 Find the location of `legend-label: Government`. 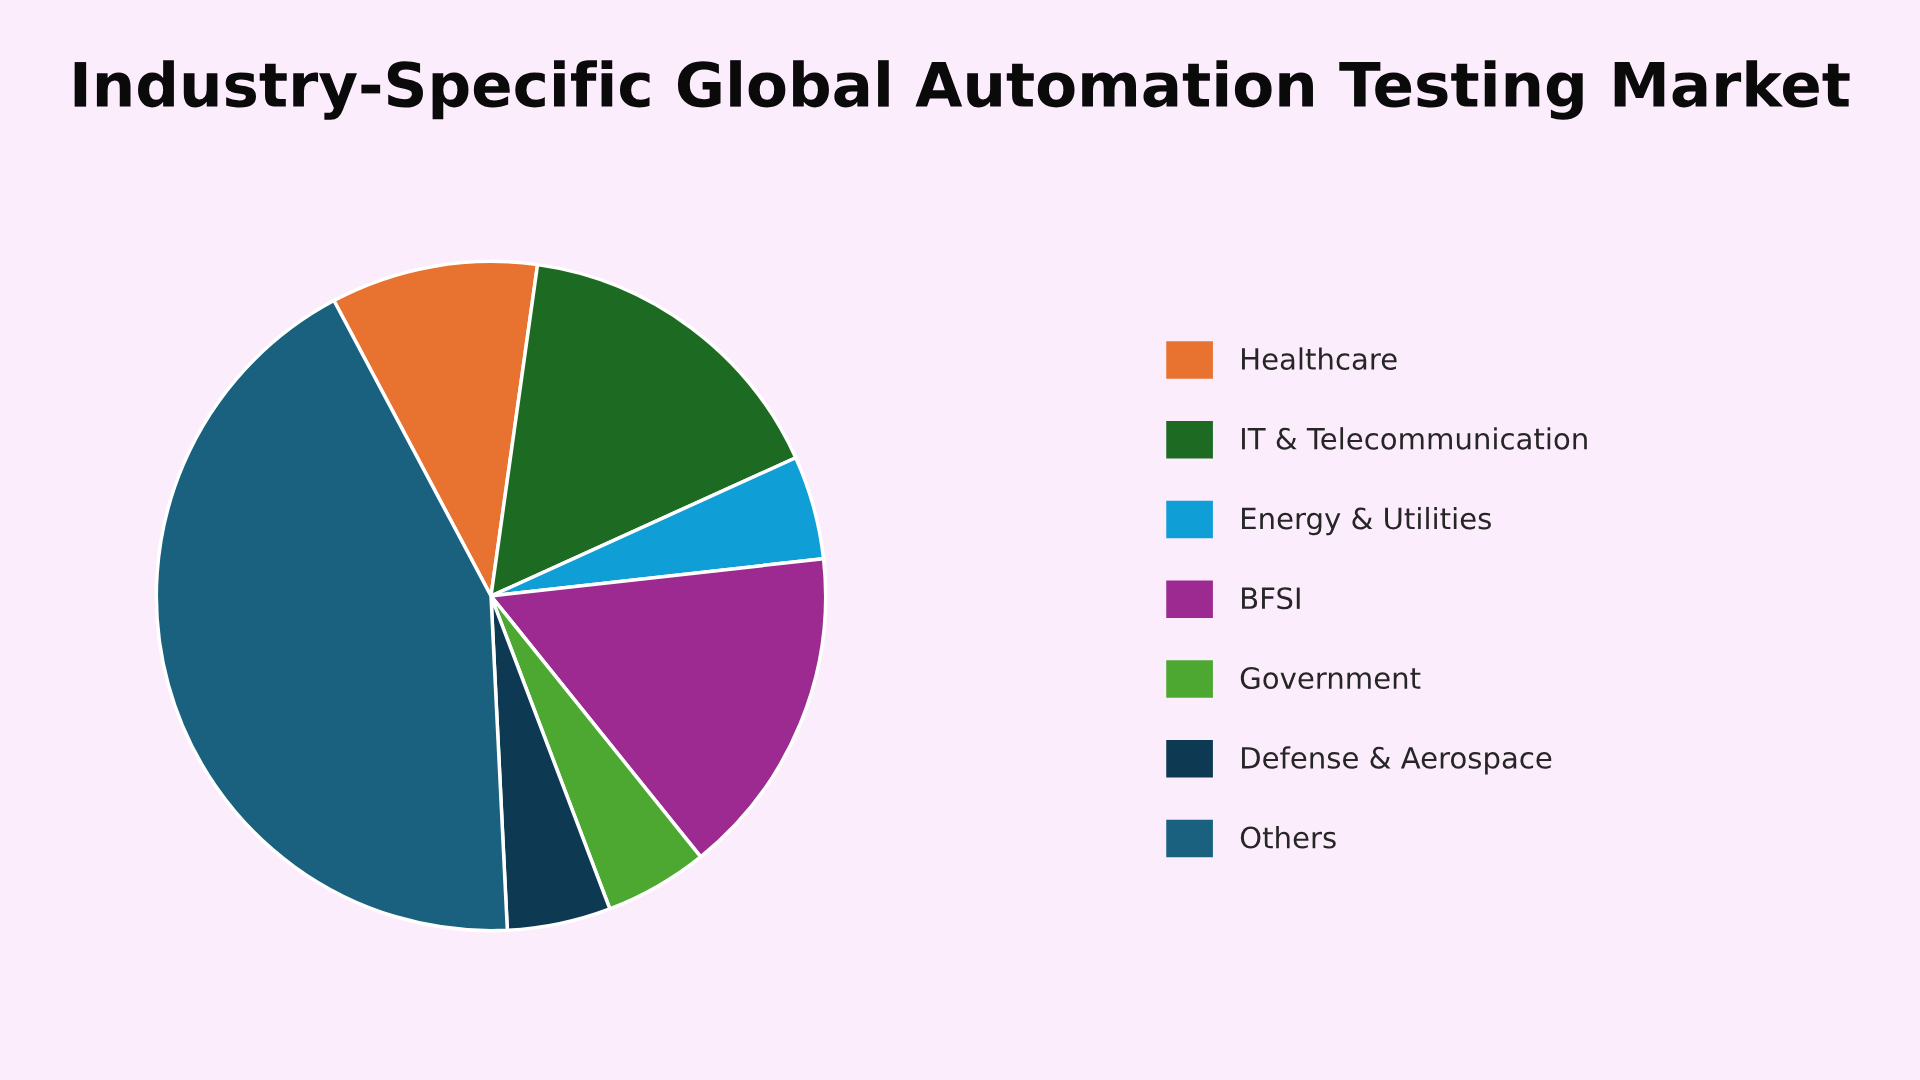

legend-label: Government is located at coordinates (1330, 678).